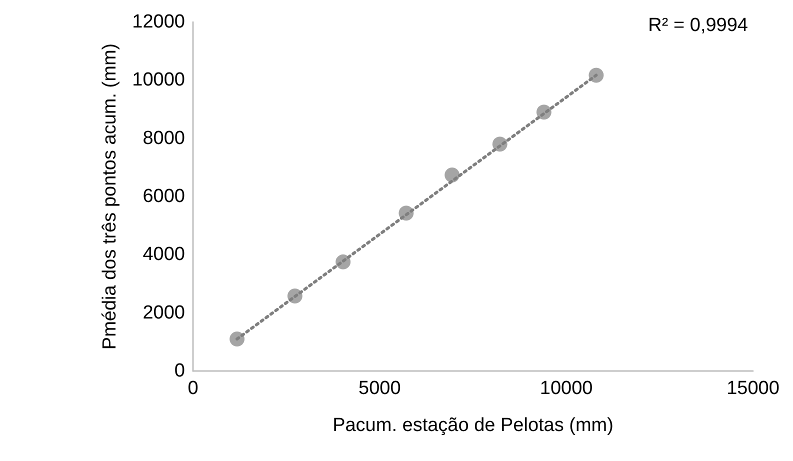 Image resolution: width=793 pixels, height=461 pixels. I want to click on y-tick-label: 4000, so click(163, 255).